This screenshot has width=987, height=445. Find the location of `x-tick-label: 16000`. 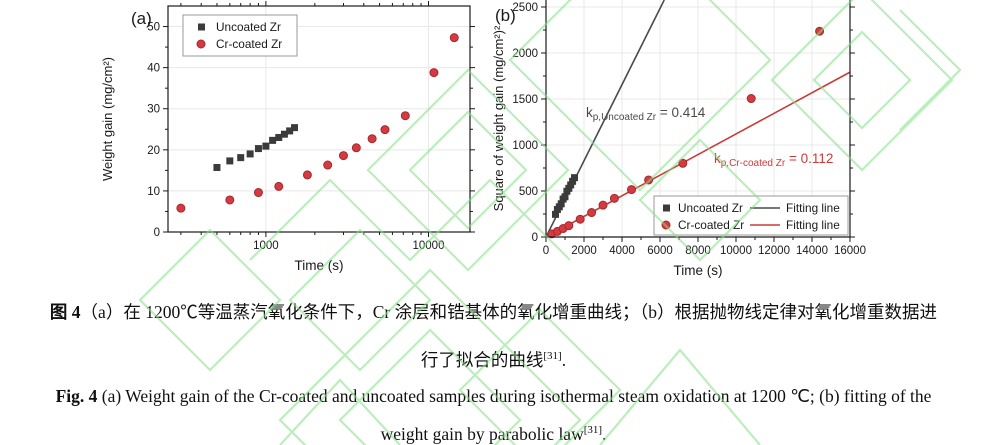

x-tick-label: 16000 is located at coordinates (850, 251).